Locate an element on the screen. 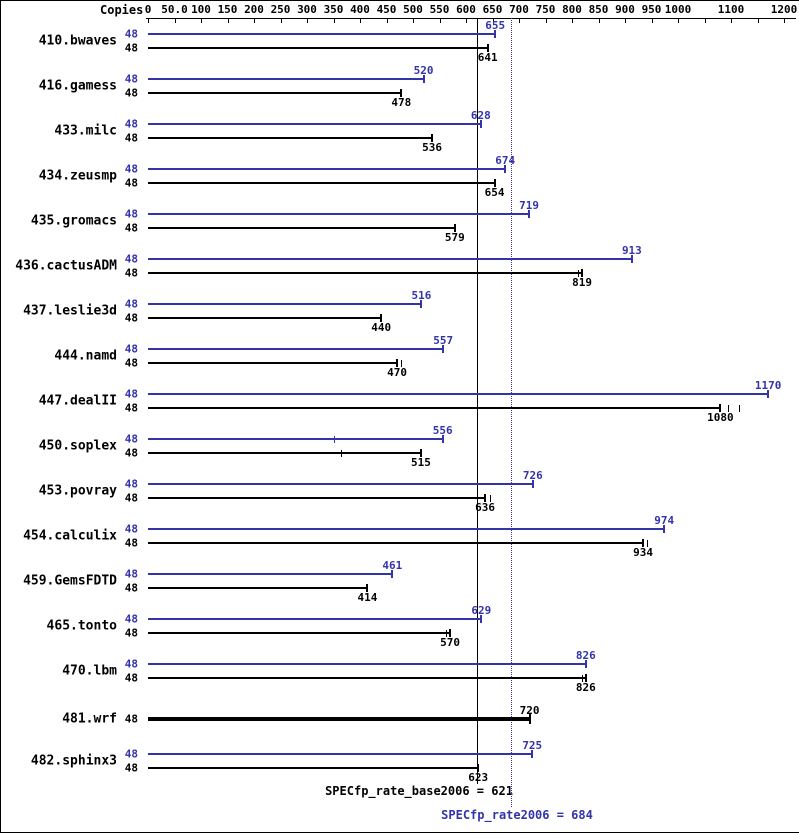  base-value-label: 470 is located at coordinates (397, 372).